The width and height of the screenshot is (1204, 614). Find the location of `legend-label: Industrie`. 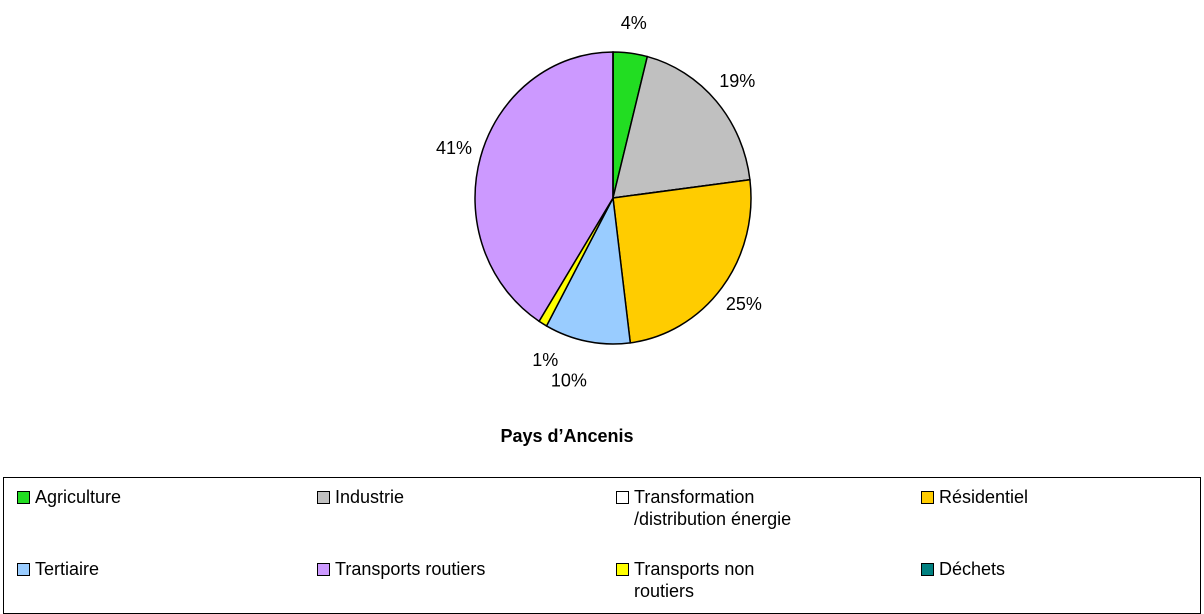

legend-label: Industrie is located at coordinates (370, 497).